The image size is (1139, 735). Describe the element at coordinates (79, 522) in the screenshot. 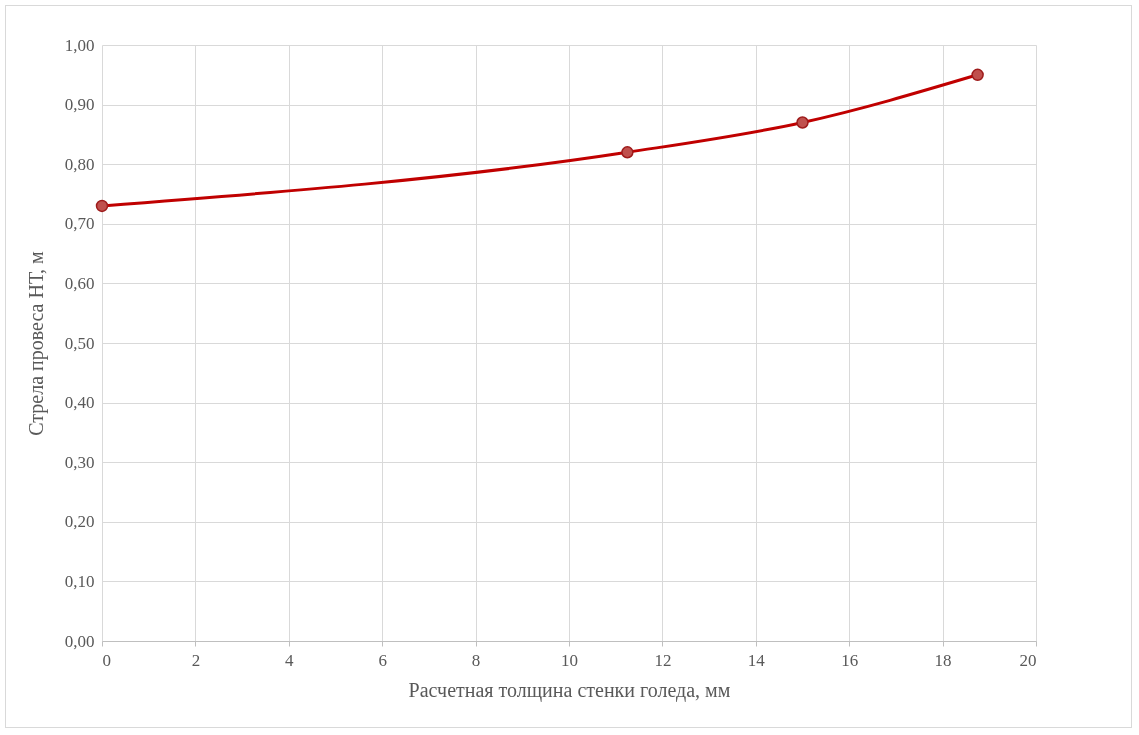

I see `y-tick-label: 0,20` at that location.